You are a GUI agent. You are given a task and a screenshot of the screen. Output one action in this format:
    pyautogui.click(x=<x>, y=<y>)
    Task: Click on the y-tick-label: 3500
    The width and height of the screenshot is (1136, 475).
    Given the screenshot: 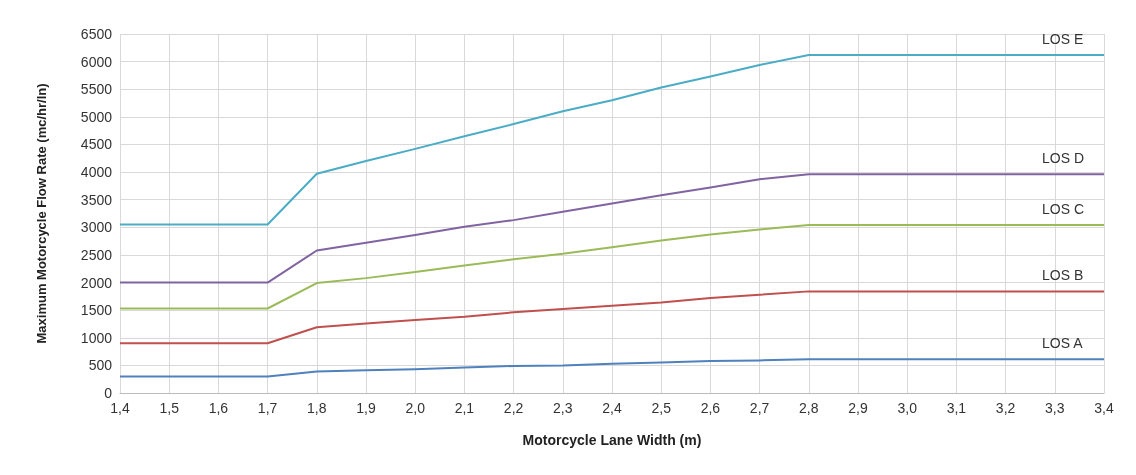 What is the action you would take?
    pyautogui.click(x=96, y=199)
    